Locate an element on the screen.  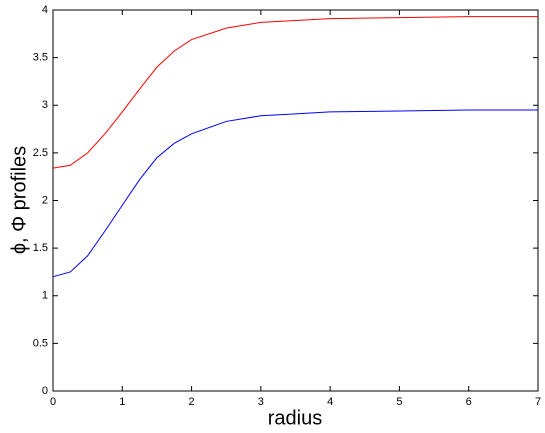
y-axis-label: ϕ, Φ profiles is located at coordinates (19, 200).